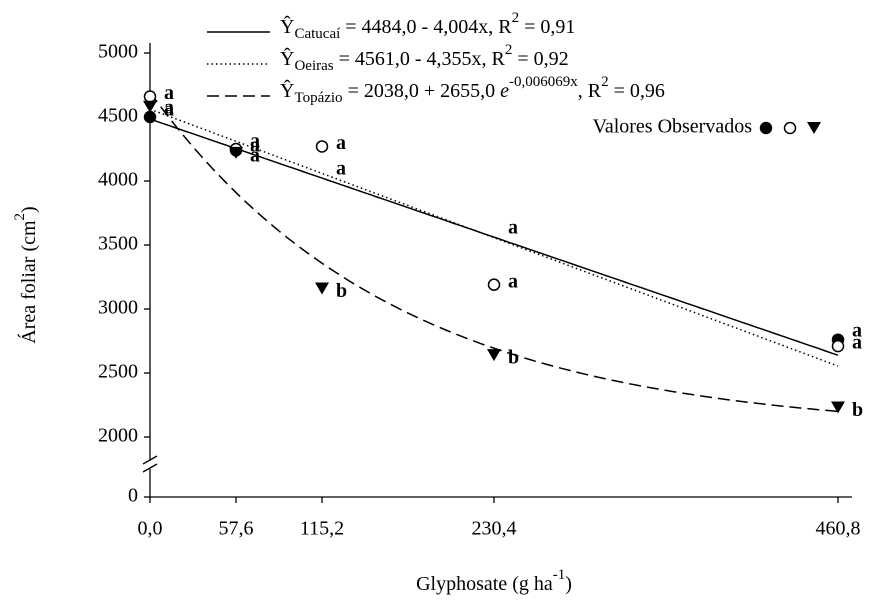 Image resolution: width=889 pixels, height=603 pixels. I want to click on y-tick-label: 2000, so click(118, 436).